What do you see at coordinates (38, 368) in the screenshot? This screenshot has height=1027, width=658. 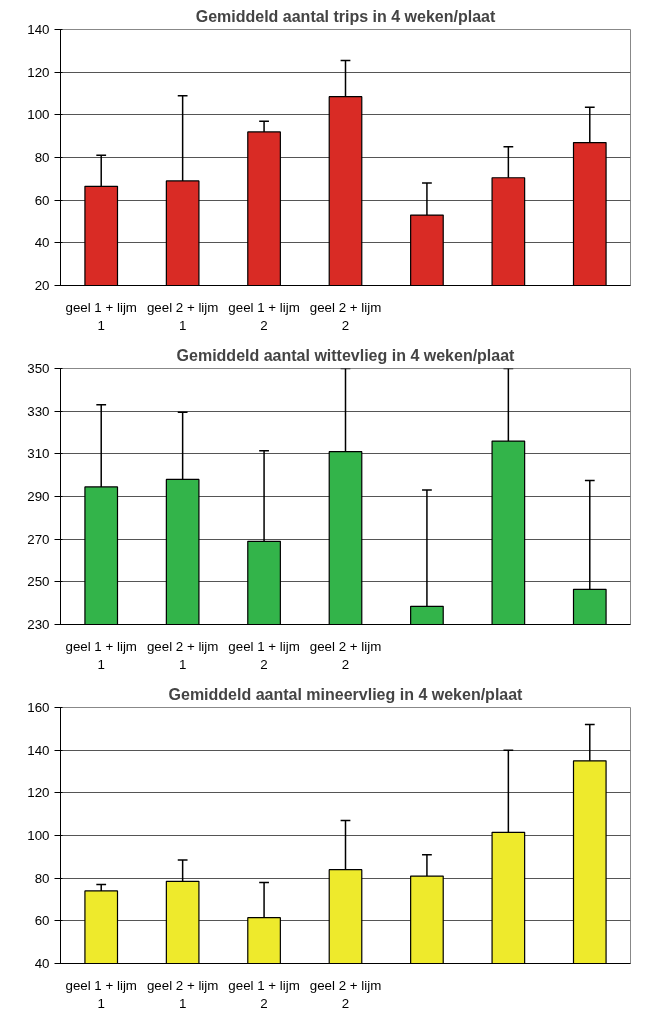 I see `y-tick-label: 350` at bounding box center [38, 368].